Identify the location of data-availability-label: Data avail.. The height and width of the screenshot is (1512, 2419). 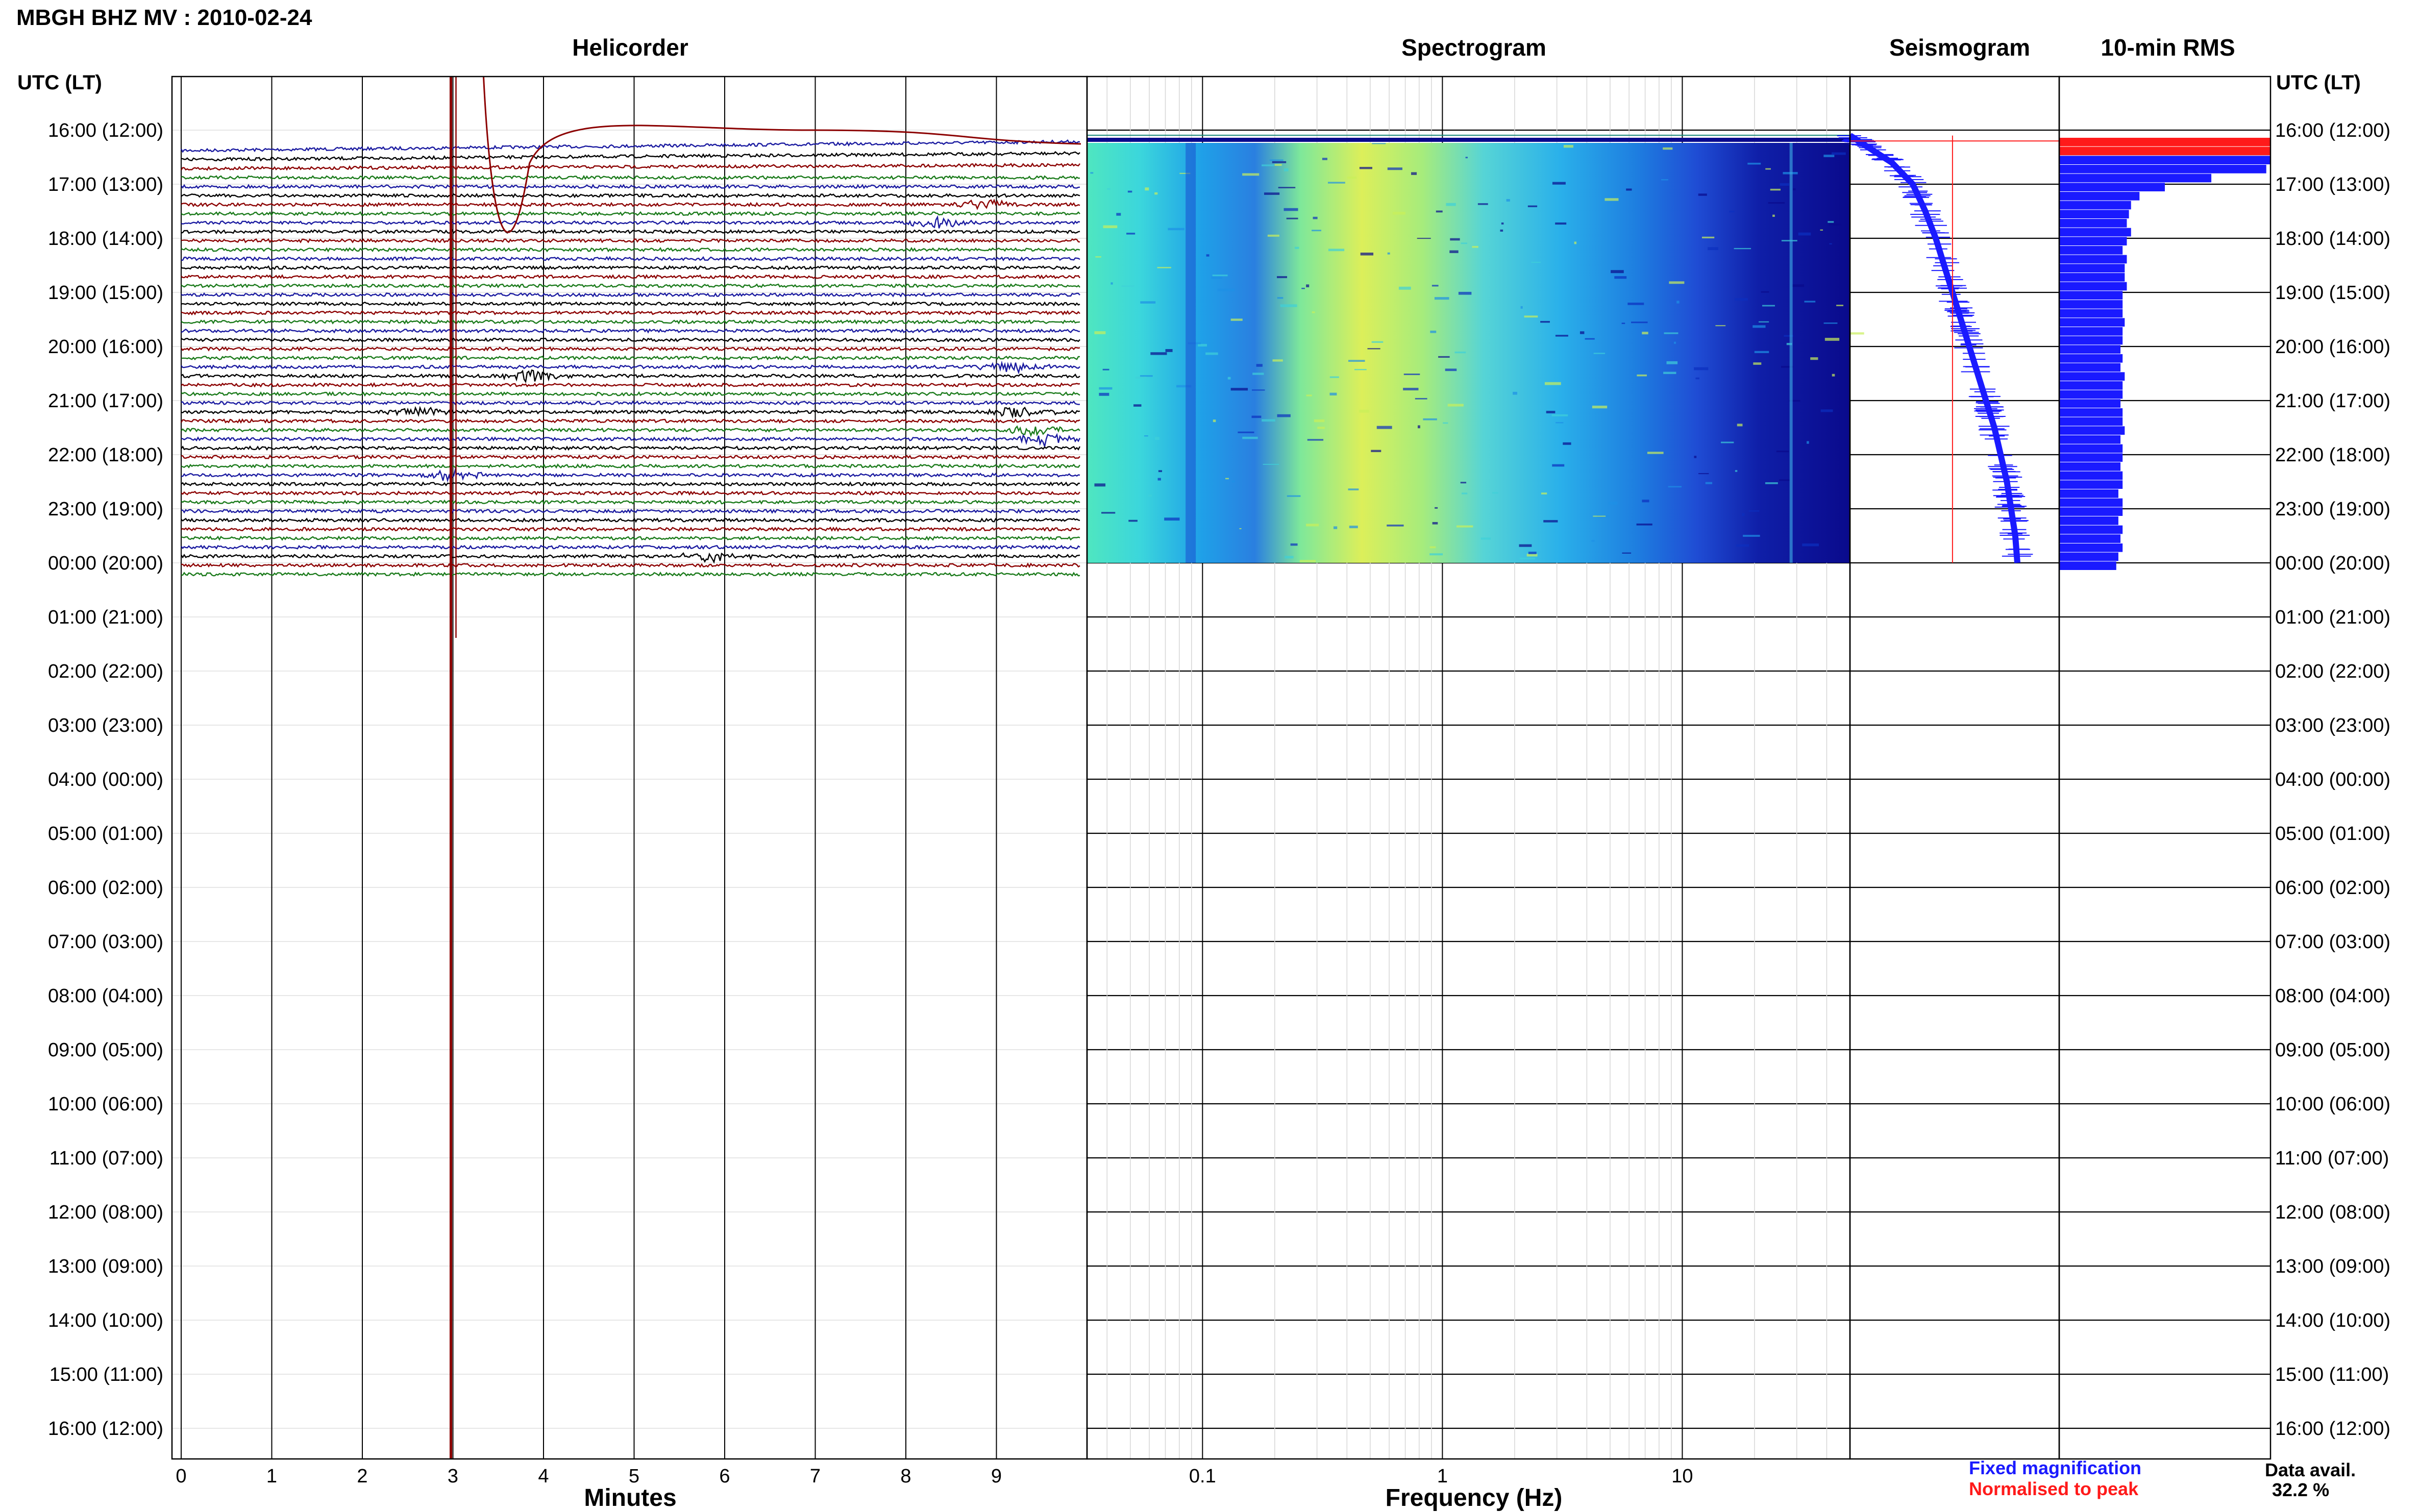
(2310, 1469).